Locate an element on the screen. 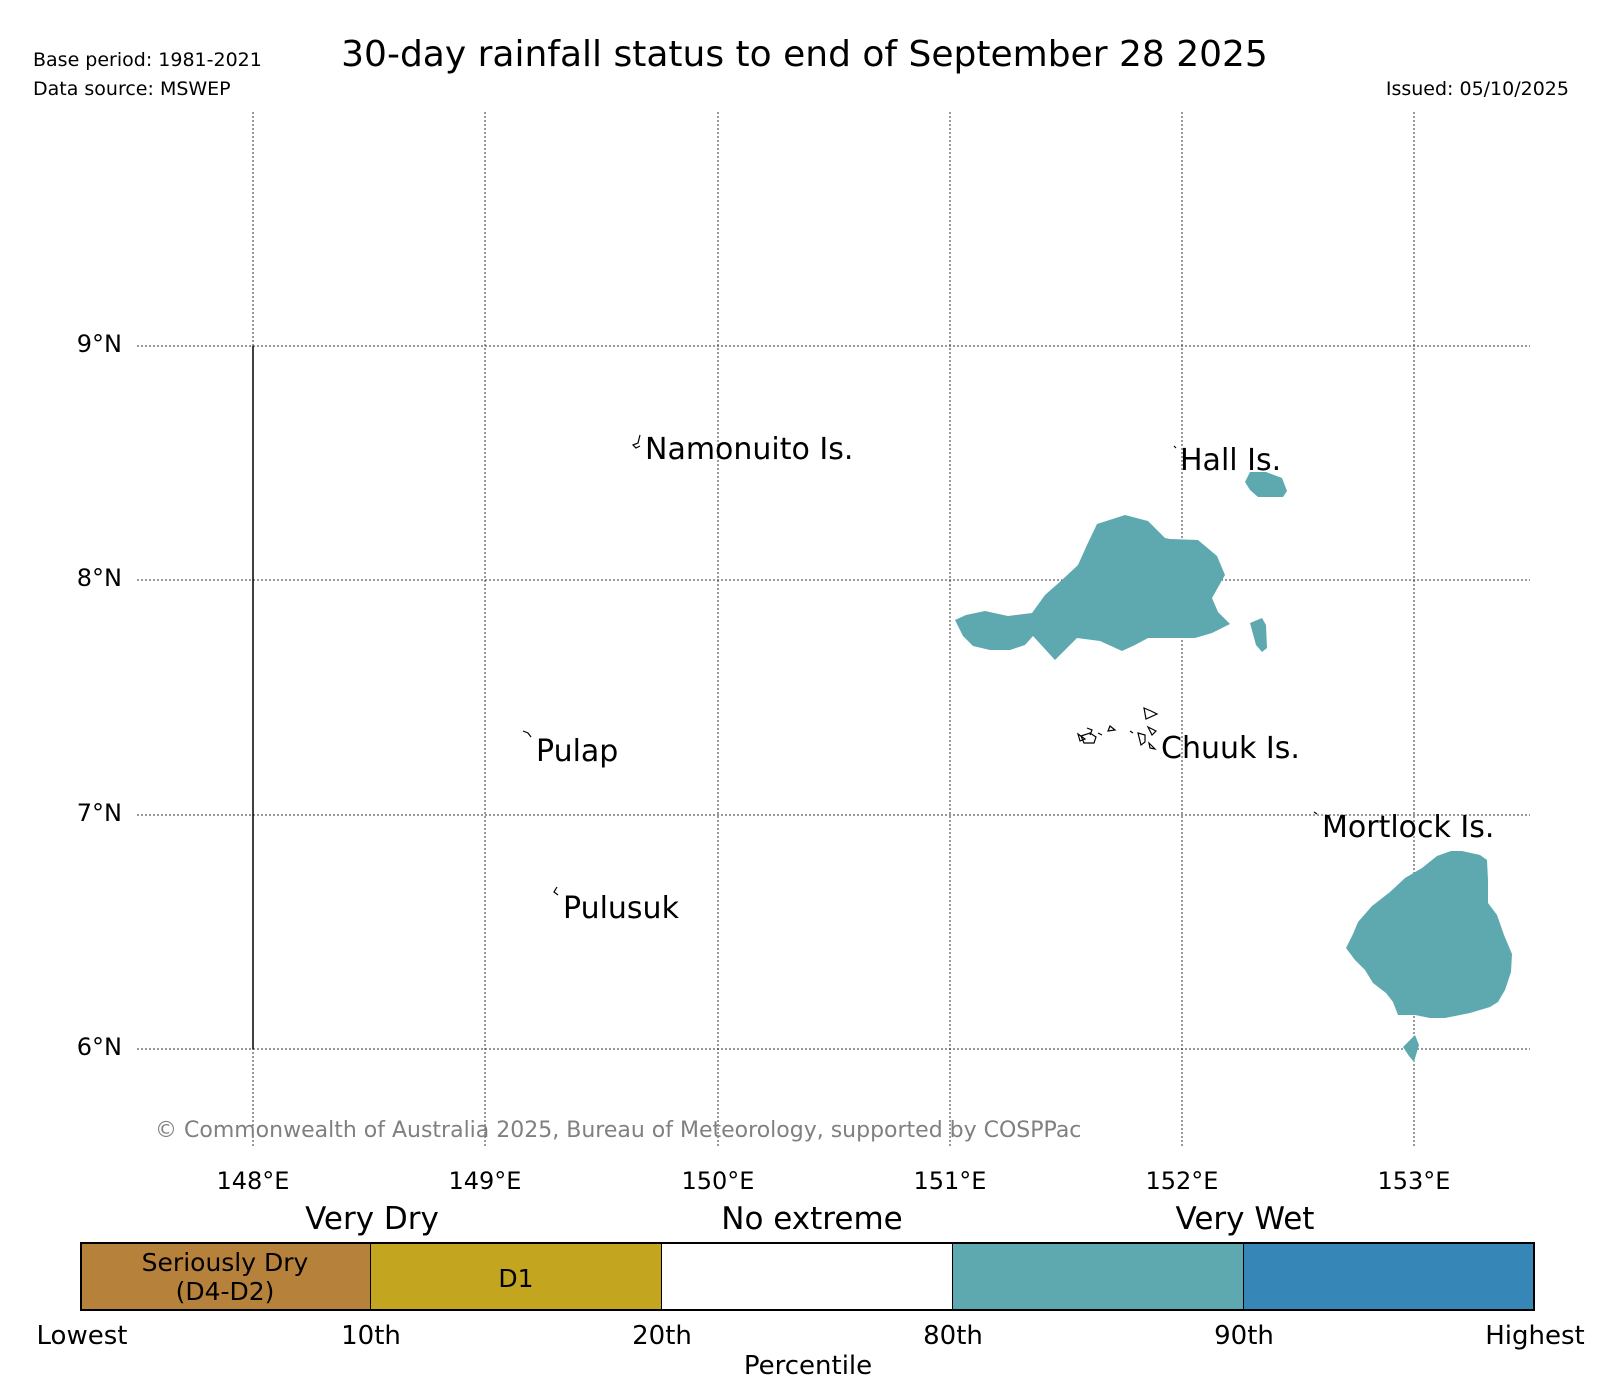 The width and height of the screenshot is (1609, 1381). wet-area-hall is located at coordinates (1266, 484).